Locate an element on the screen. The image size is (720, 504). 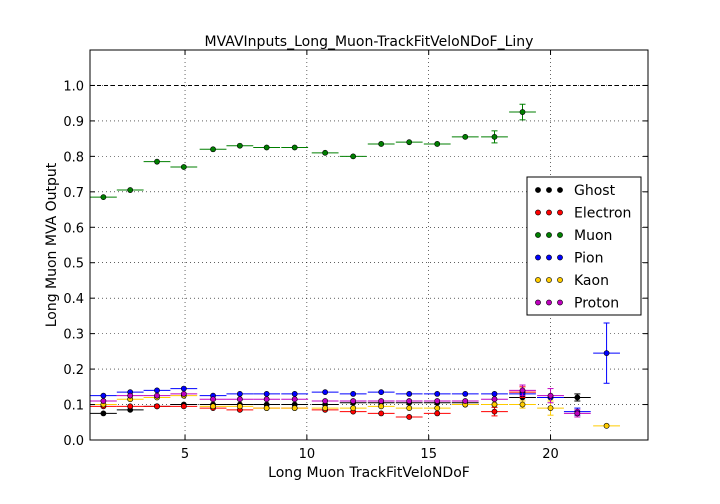
x-tick-label: 15 is located at coordinates (428, 454).